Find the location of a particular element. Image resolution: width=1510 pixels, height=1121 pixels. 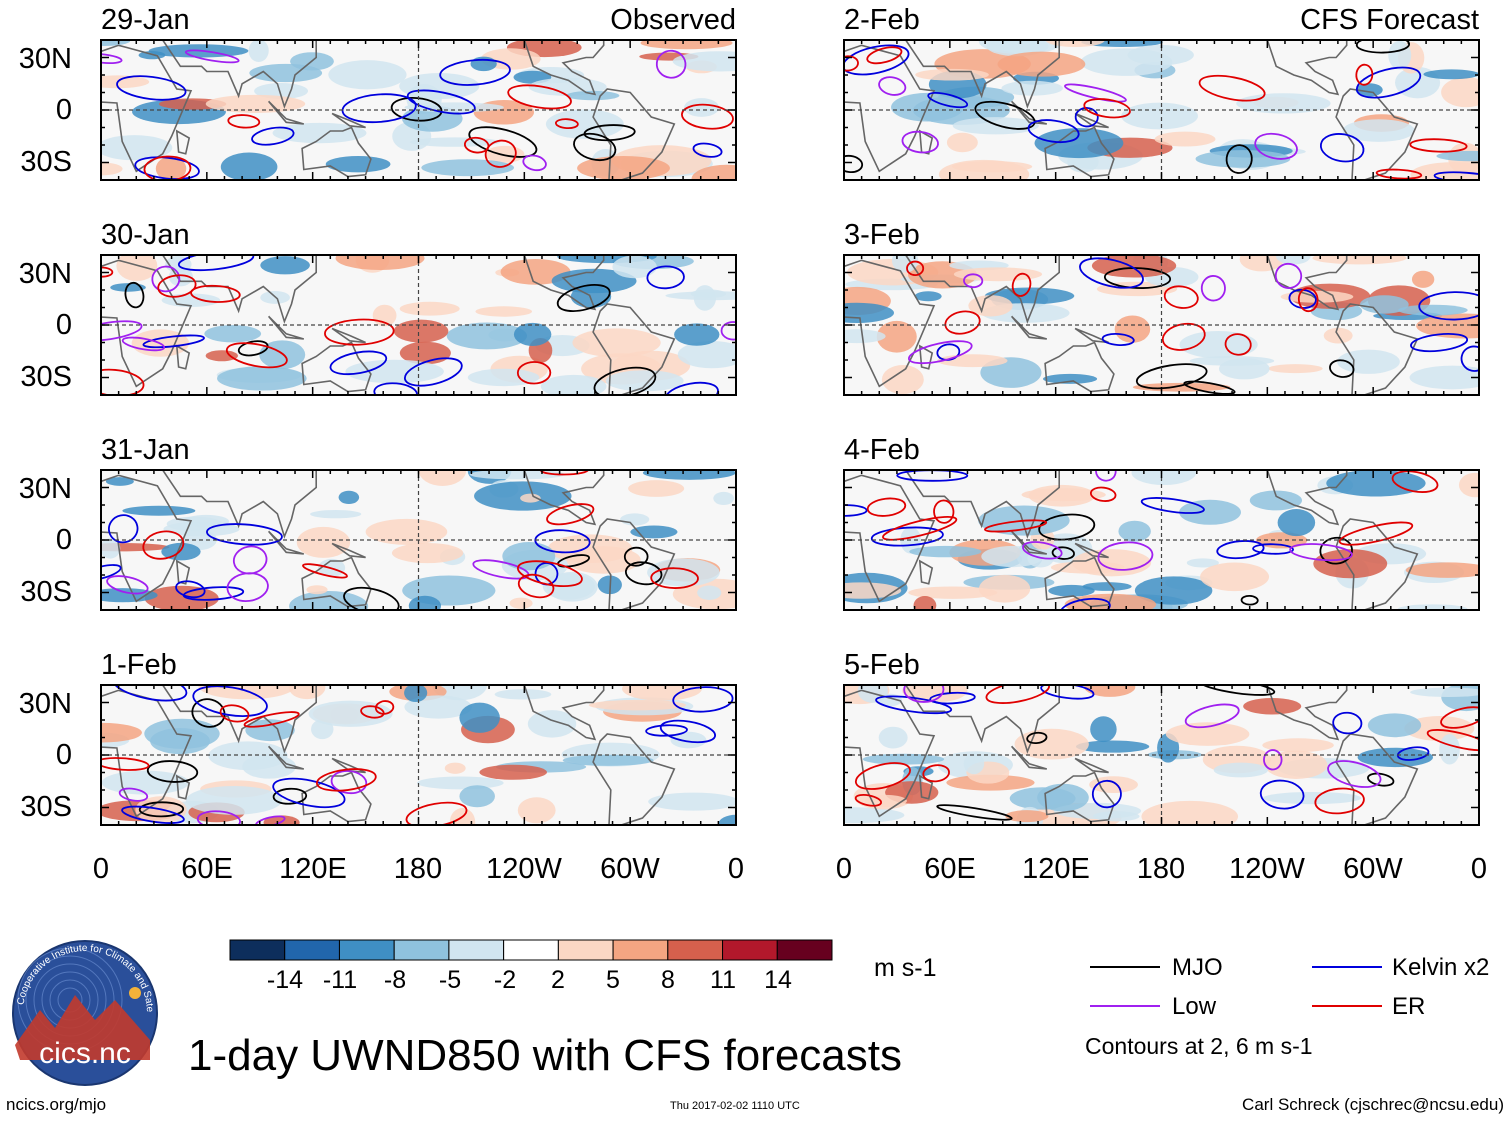

footer-url: ncics.org/mjo is located at coordinates (56, 1104).